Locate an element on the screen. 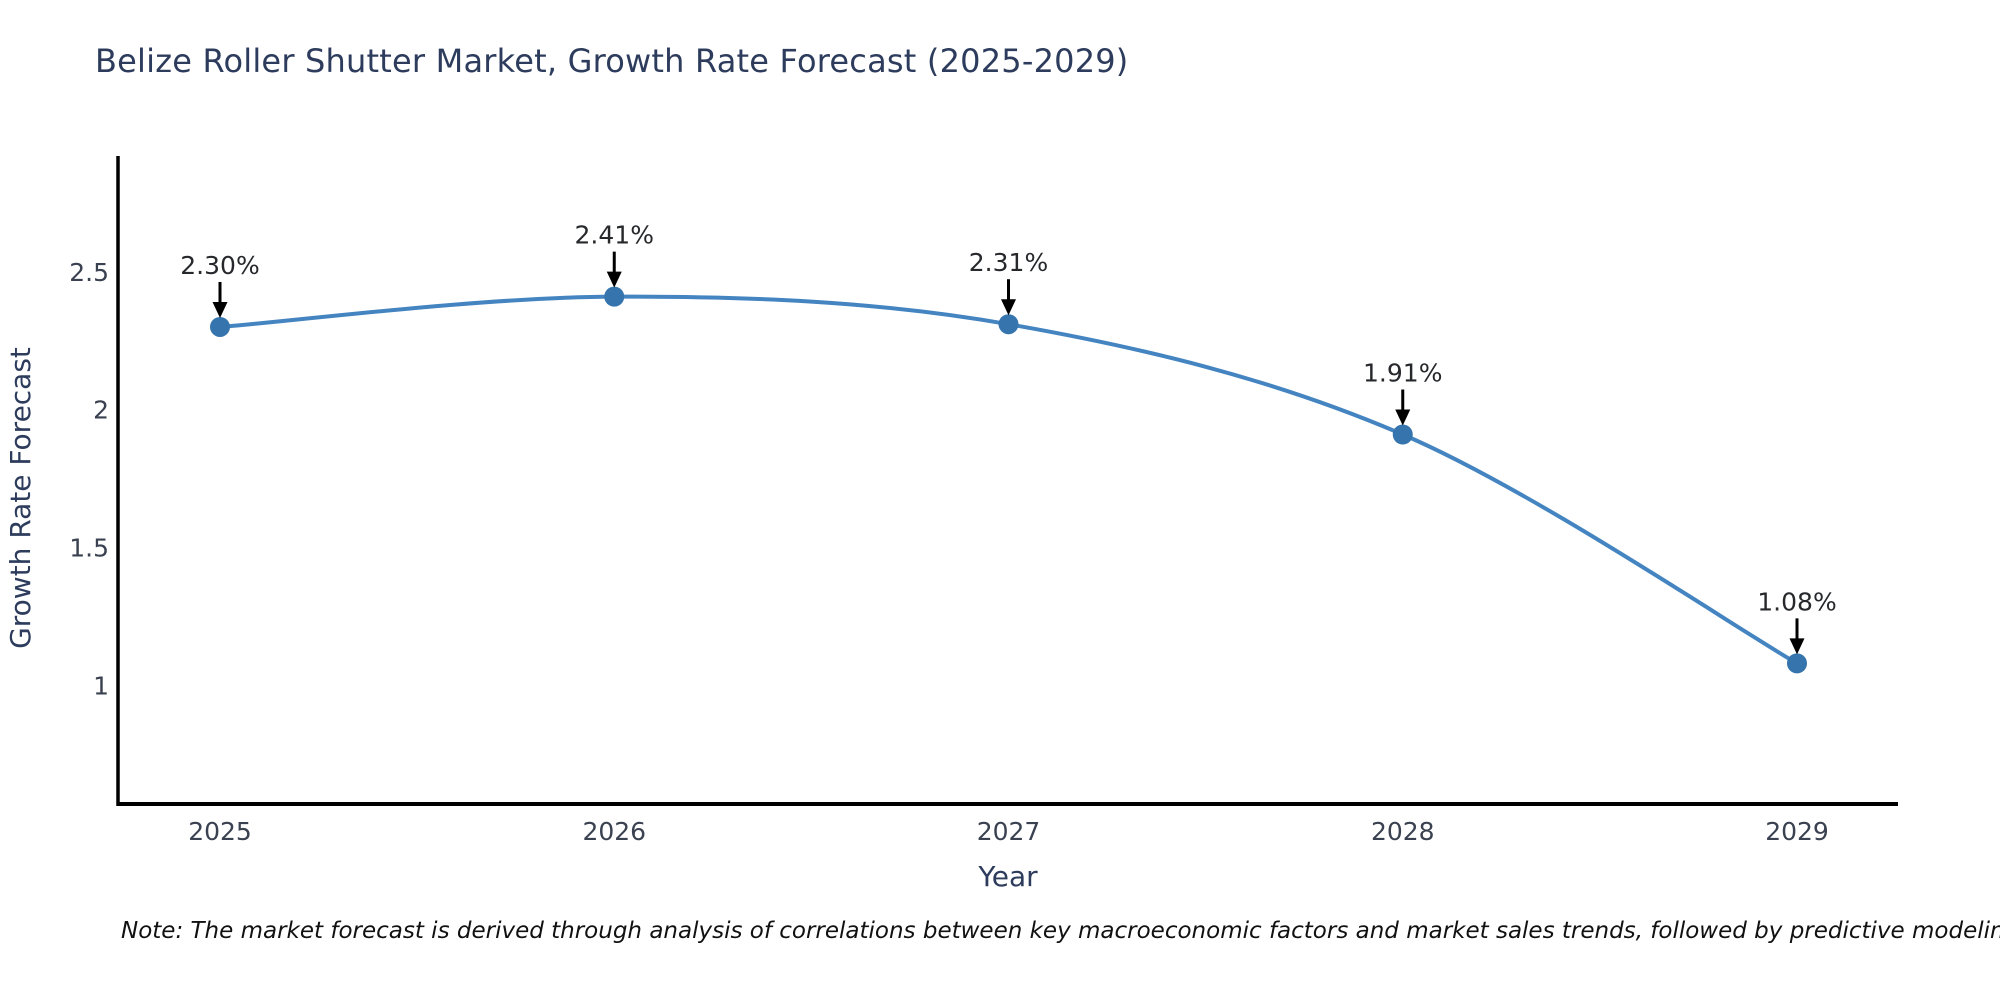 This screenshot has height=1000, width=2000. data-point-value-label: 2.30% is located at coordinates (219, 265).